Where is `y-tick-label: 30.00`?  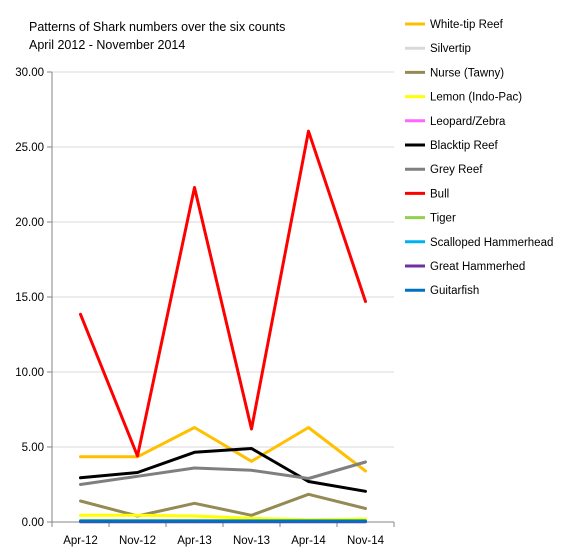 y-tick-label: 30.00 is located at coordinates (29, 73).